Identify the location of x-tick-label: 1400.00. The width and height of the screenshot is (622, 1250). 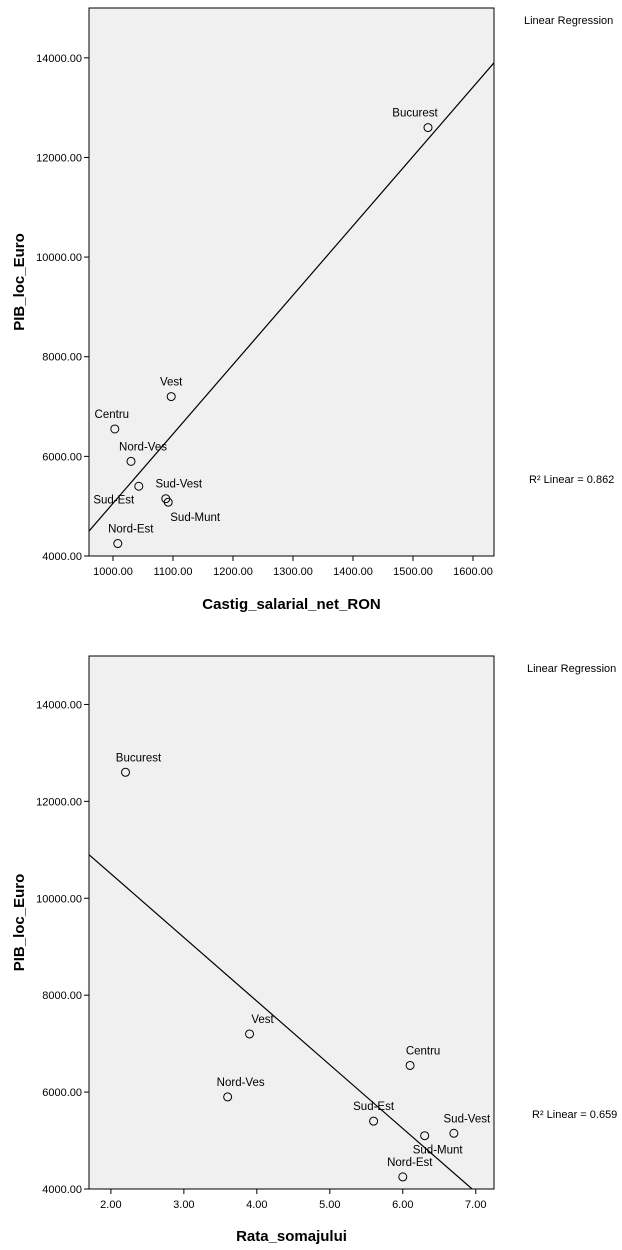
(353, 572).